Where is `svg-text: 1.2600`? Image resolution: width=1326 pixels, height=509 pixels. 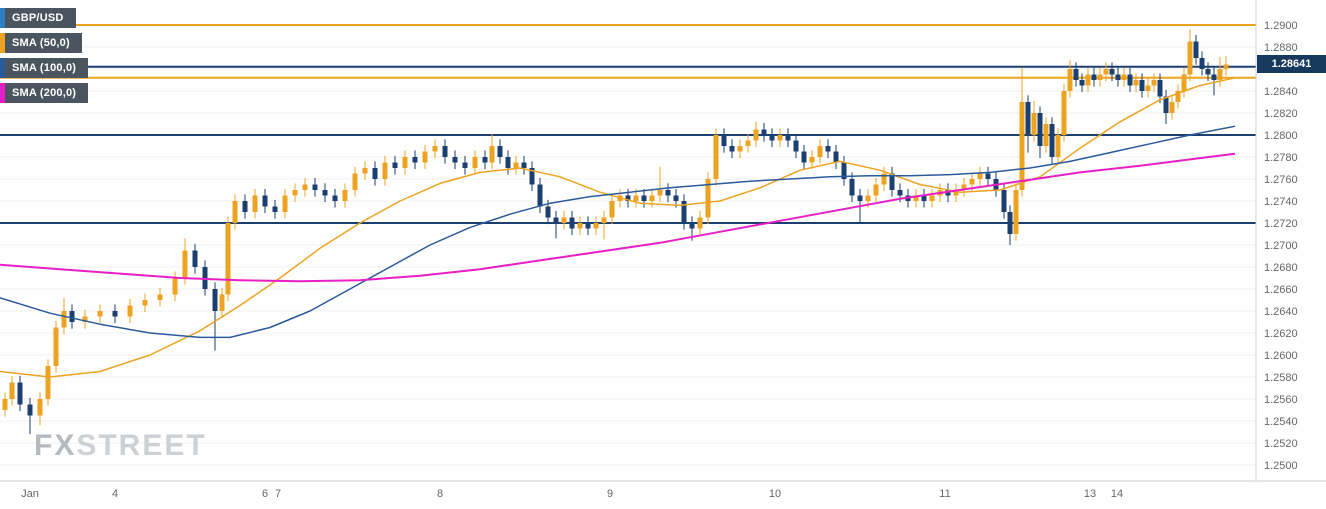 svg-text: 1.2600 is located at coordinates (1281, 356).